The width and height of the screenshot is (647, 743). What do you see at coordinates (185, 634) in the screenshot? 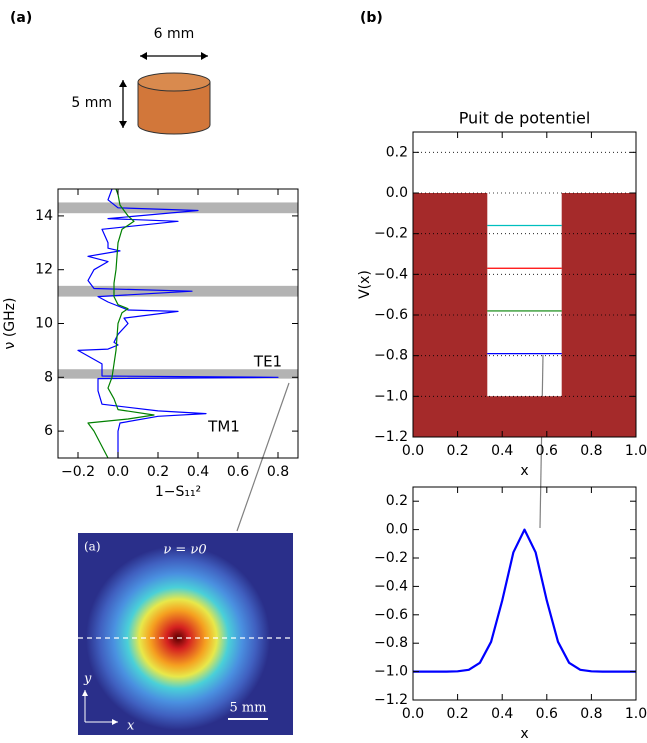
I see `mode-image` at bounding box center [185, 634].